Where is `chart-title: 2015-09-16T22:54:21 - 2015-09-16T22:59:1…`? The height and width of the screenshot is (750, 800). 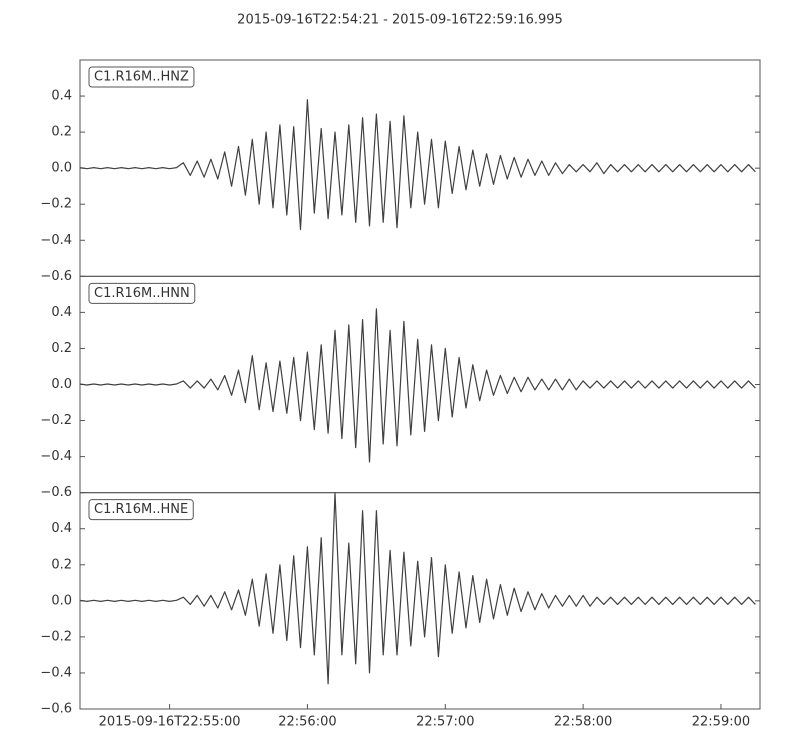 chart-title: 2015-09-16T22:54:21 - 2015-09-16T22:59:1… is located at coordinates (400, 20).